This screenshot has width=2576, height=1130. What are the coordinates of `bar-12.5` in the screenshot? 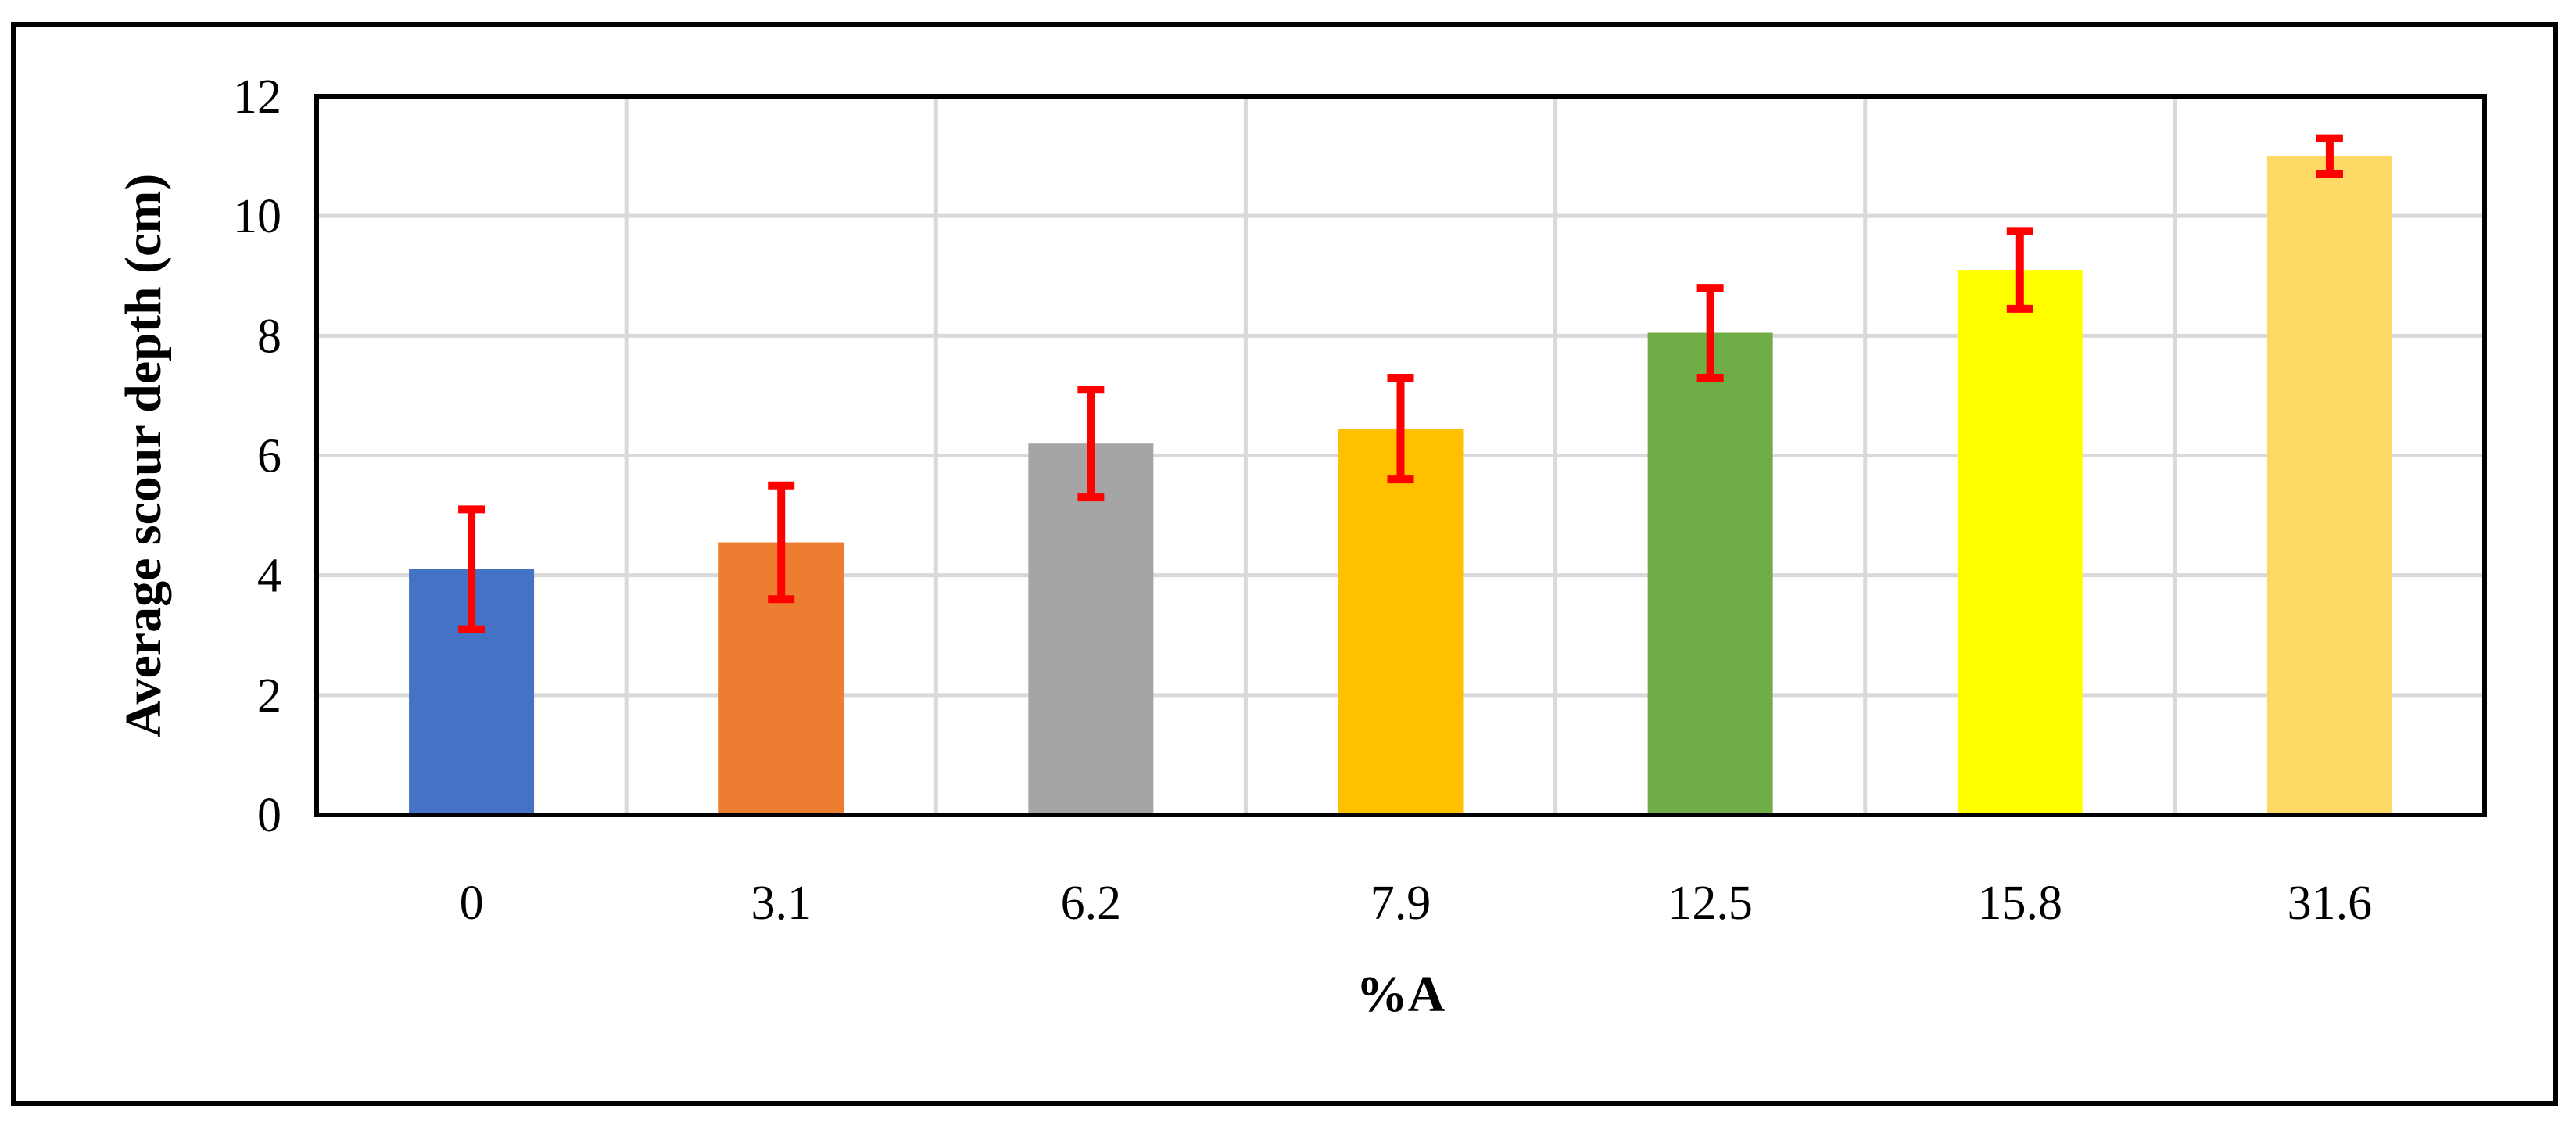 It's located at (1710, 574).